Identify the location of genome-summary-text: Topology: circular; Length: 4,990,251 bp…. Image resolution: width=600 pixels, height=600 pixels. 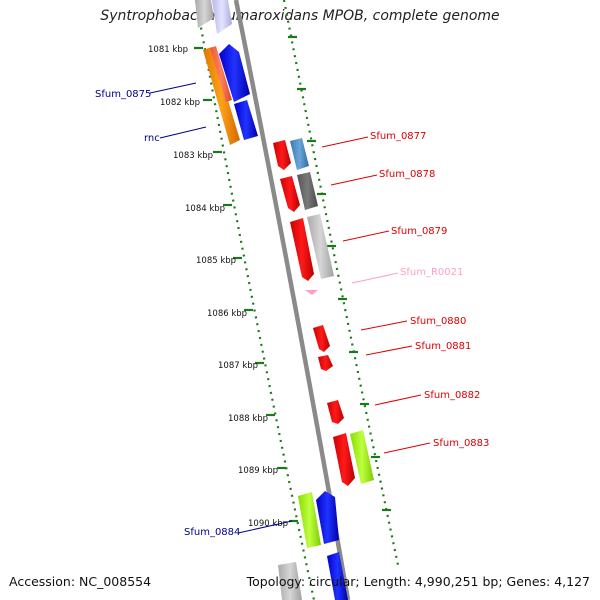
(418, 581).